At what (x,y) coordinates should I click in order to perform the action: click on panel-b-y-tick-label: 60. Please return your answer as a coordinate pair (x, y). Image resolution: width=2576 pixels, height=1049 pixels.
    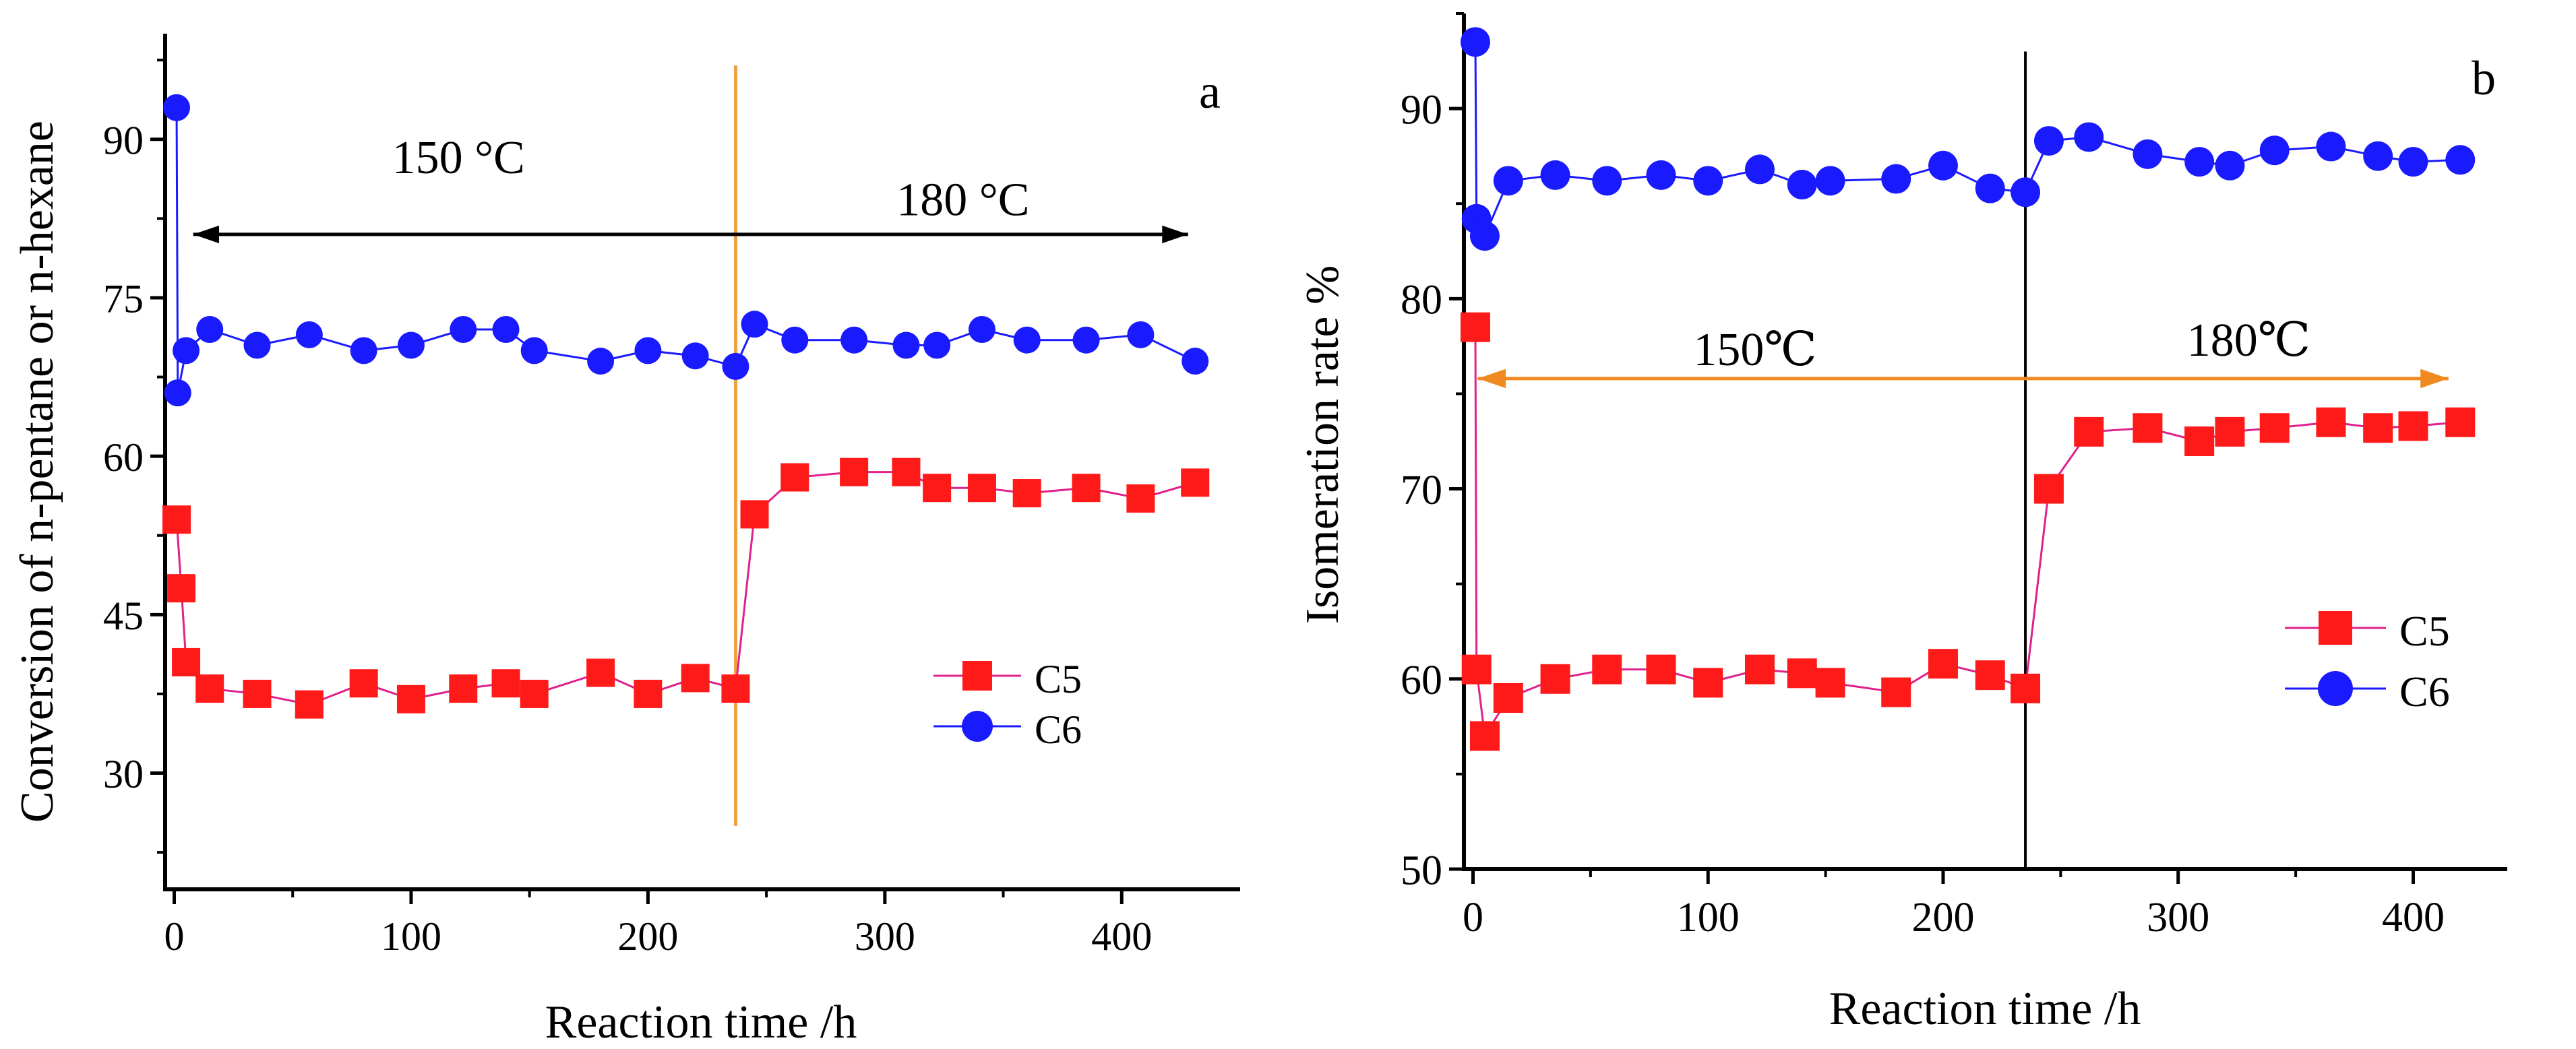
    Looking at the image, I should click on (1422, 680).